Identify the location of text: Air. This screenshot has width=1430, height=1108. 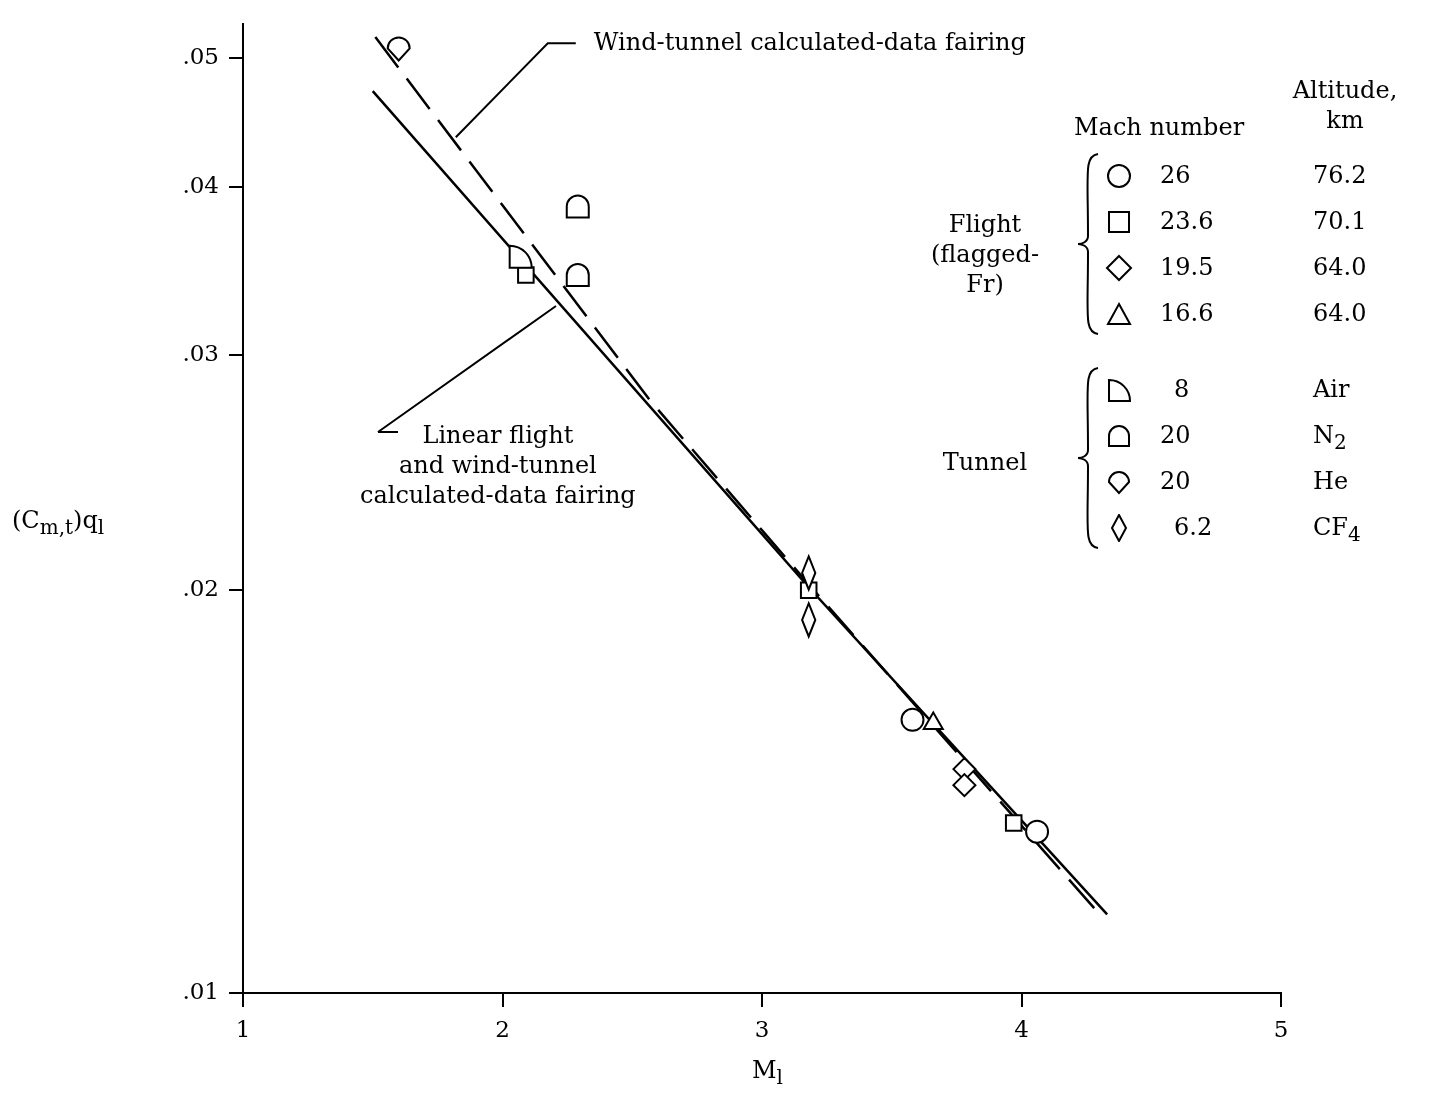
(1331, 389).